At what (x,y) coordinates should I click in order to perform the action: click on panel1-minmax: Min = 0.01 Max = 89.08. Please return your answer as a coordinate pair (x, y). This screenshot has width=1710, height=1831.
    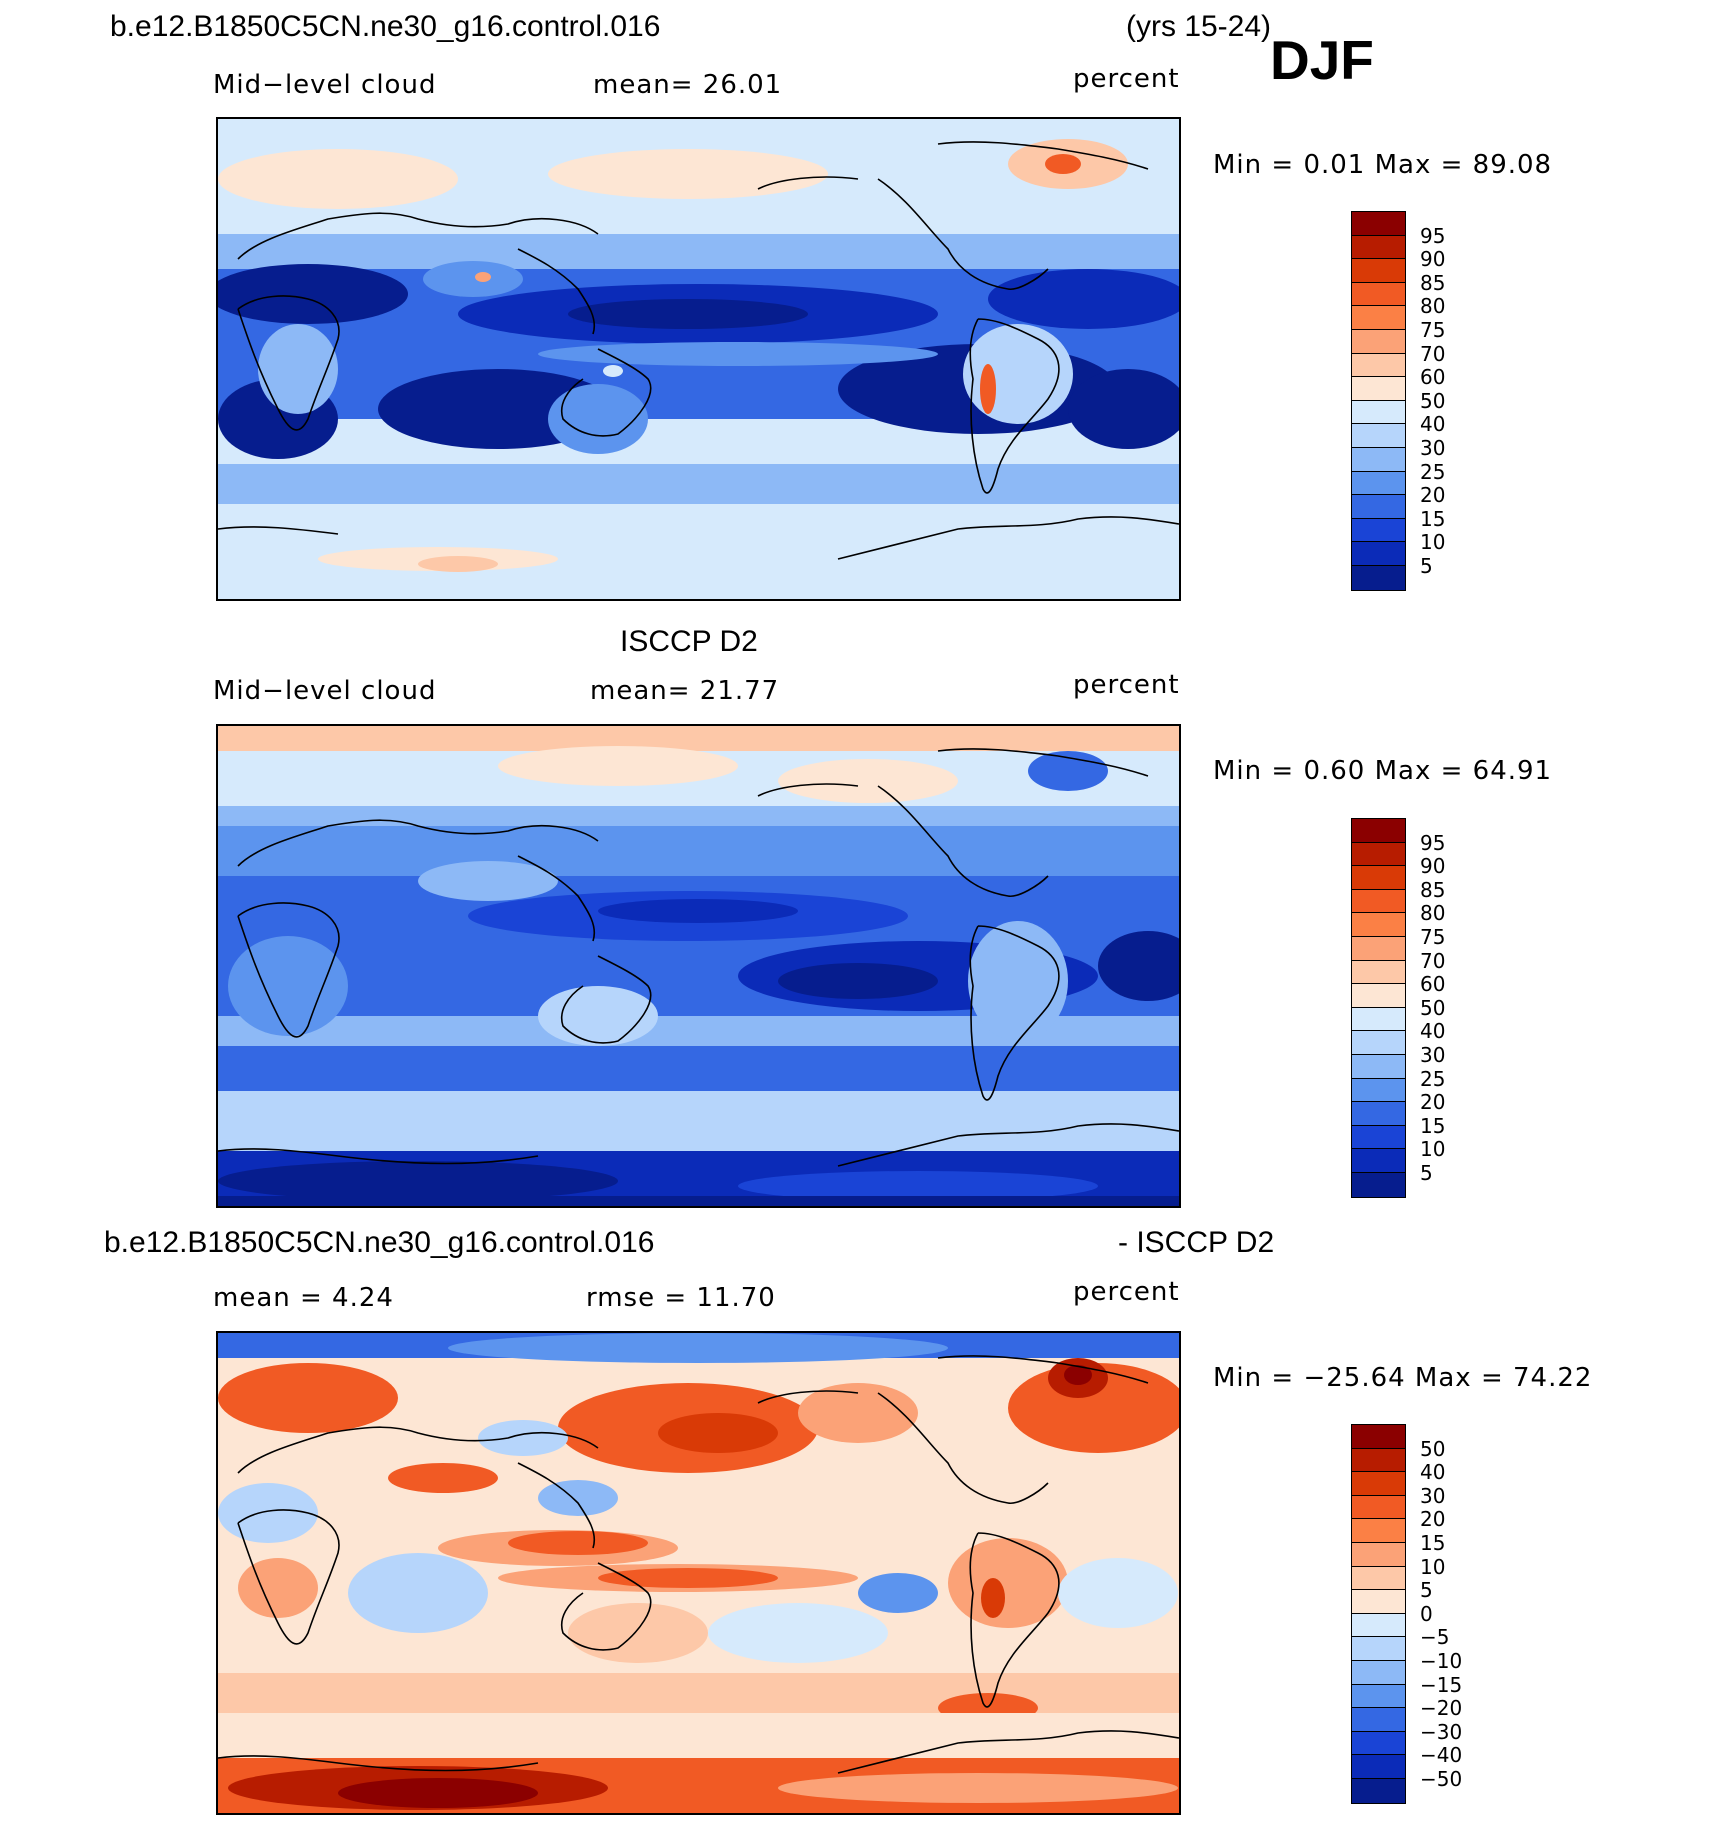
    Looking at the image, I should click on (1383, 165).